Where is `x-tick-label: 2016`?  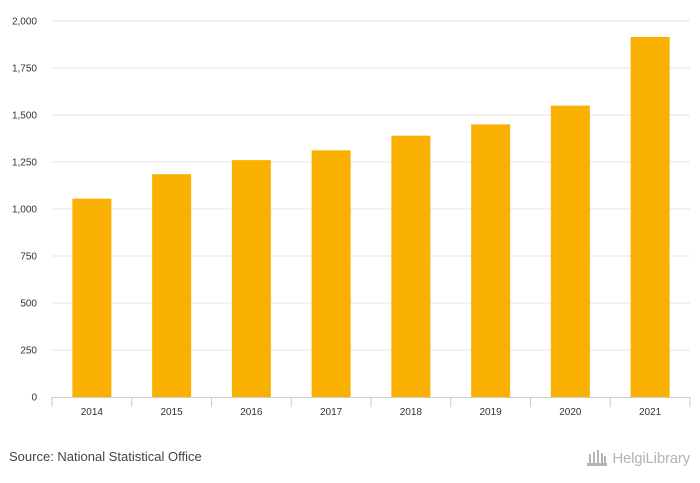 x-tick-label: 2016 is located at coordinates (251, 412).